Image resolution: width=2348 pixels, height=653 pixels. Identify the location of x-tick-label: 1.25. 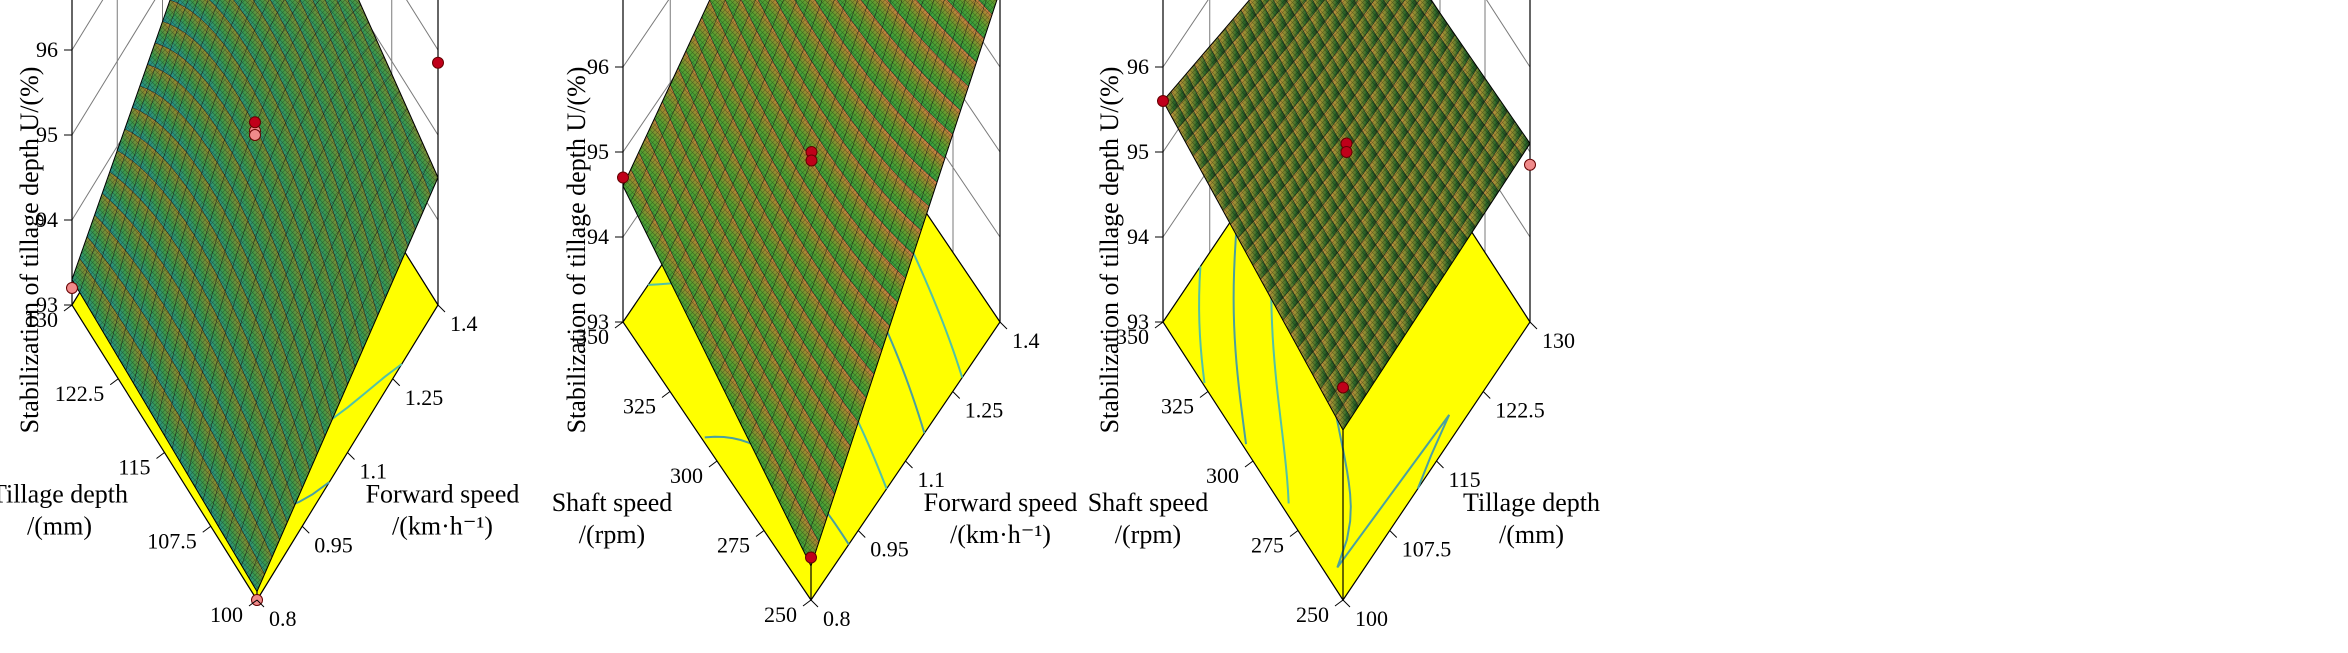
(424, 397).